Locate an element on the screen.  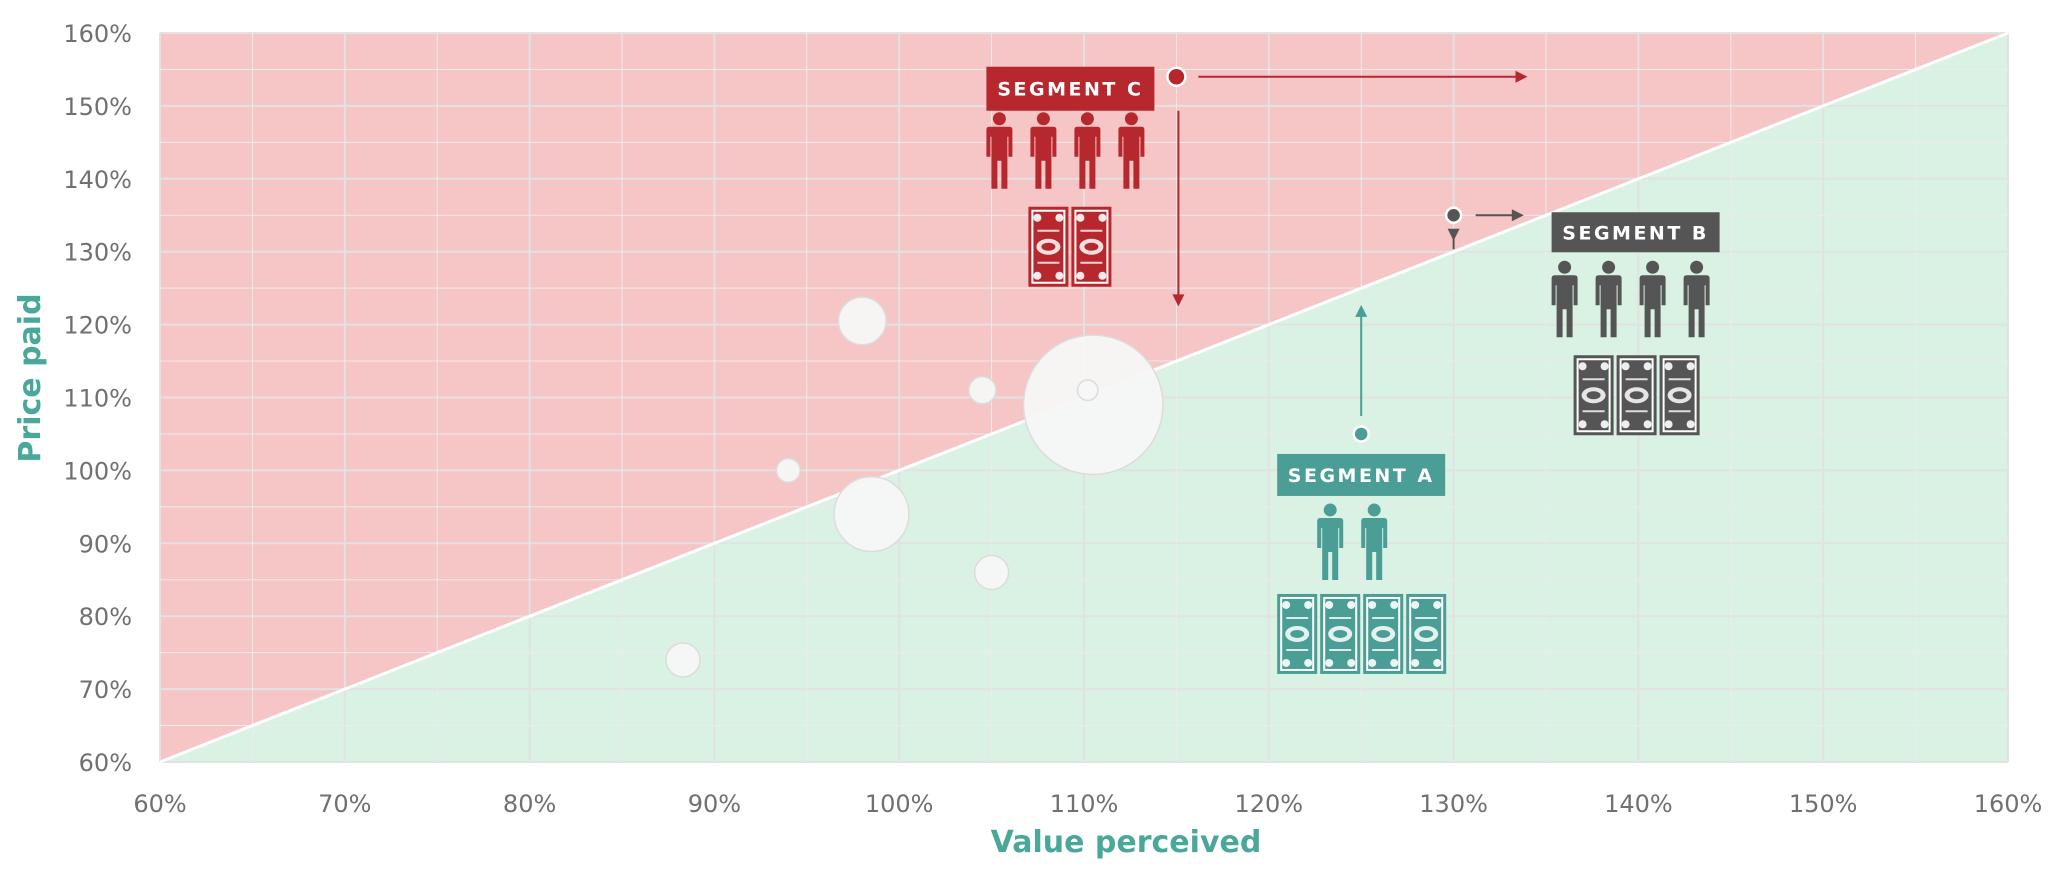
x-tick-label: 70% is located at coordinates (344, 804).